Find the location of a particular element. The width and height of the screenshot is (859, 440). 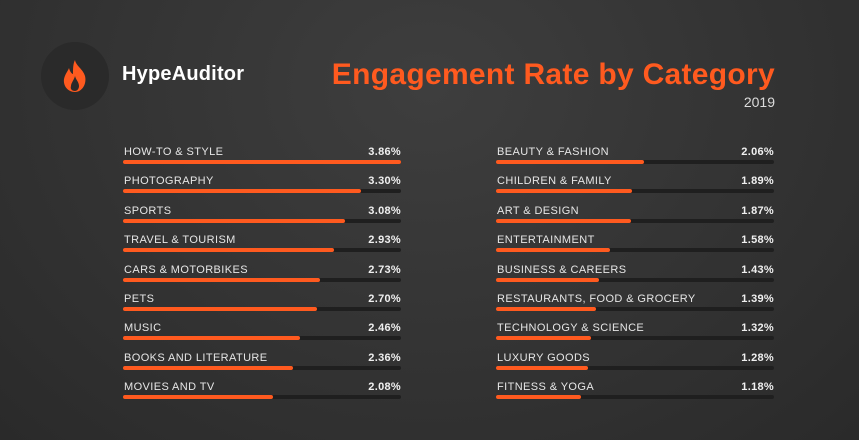

bar-row: HOW-TO & STYLE 3.86% is located at coordinates (262, 160).